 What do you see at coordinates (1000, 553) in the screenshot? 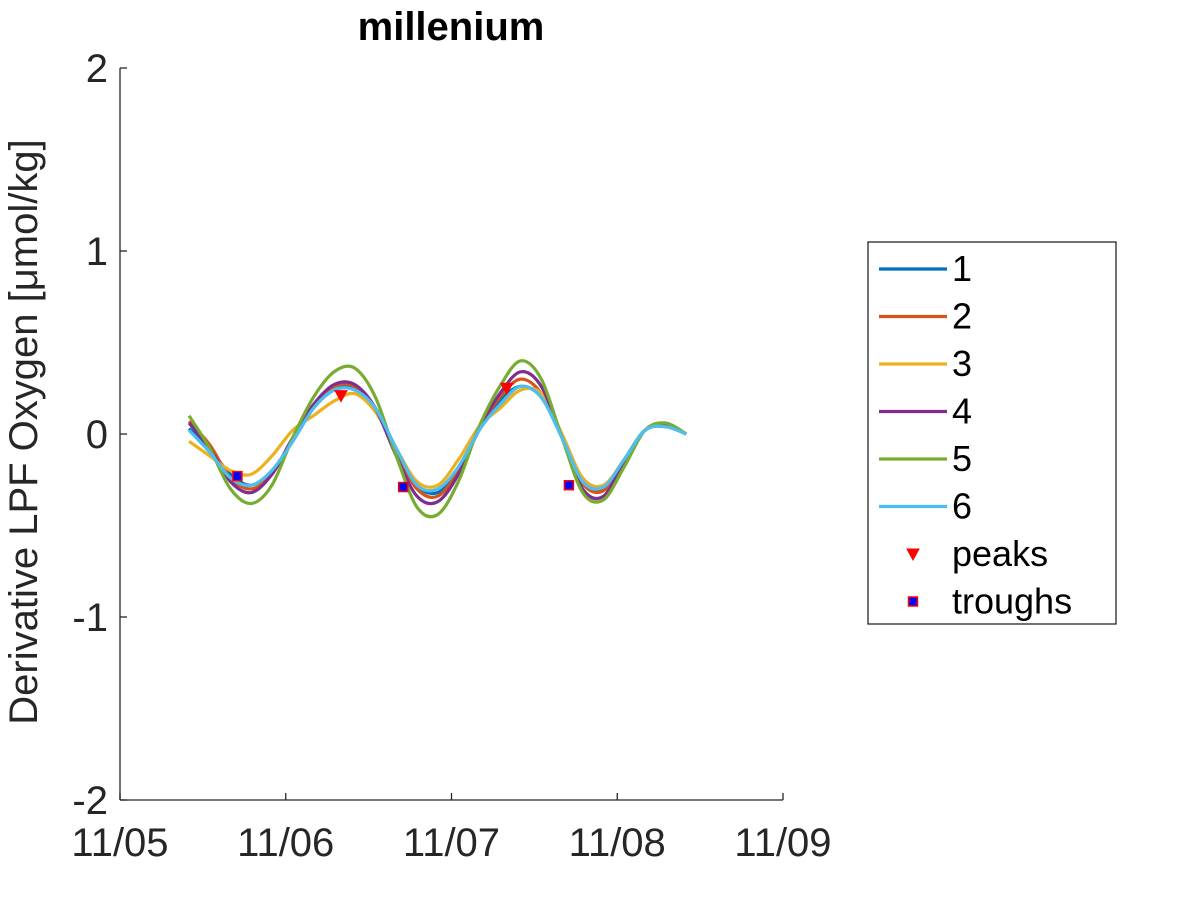
I see `legend-label: peaks` at bounding box center [1000, 553].